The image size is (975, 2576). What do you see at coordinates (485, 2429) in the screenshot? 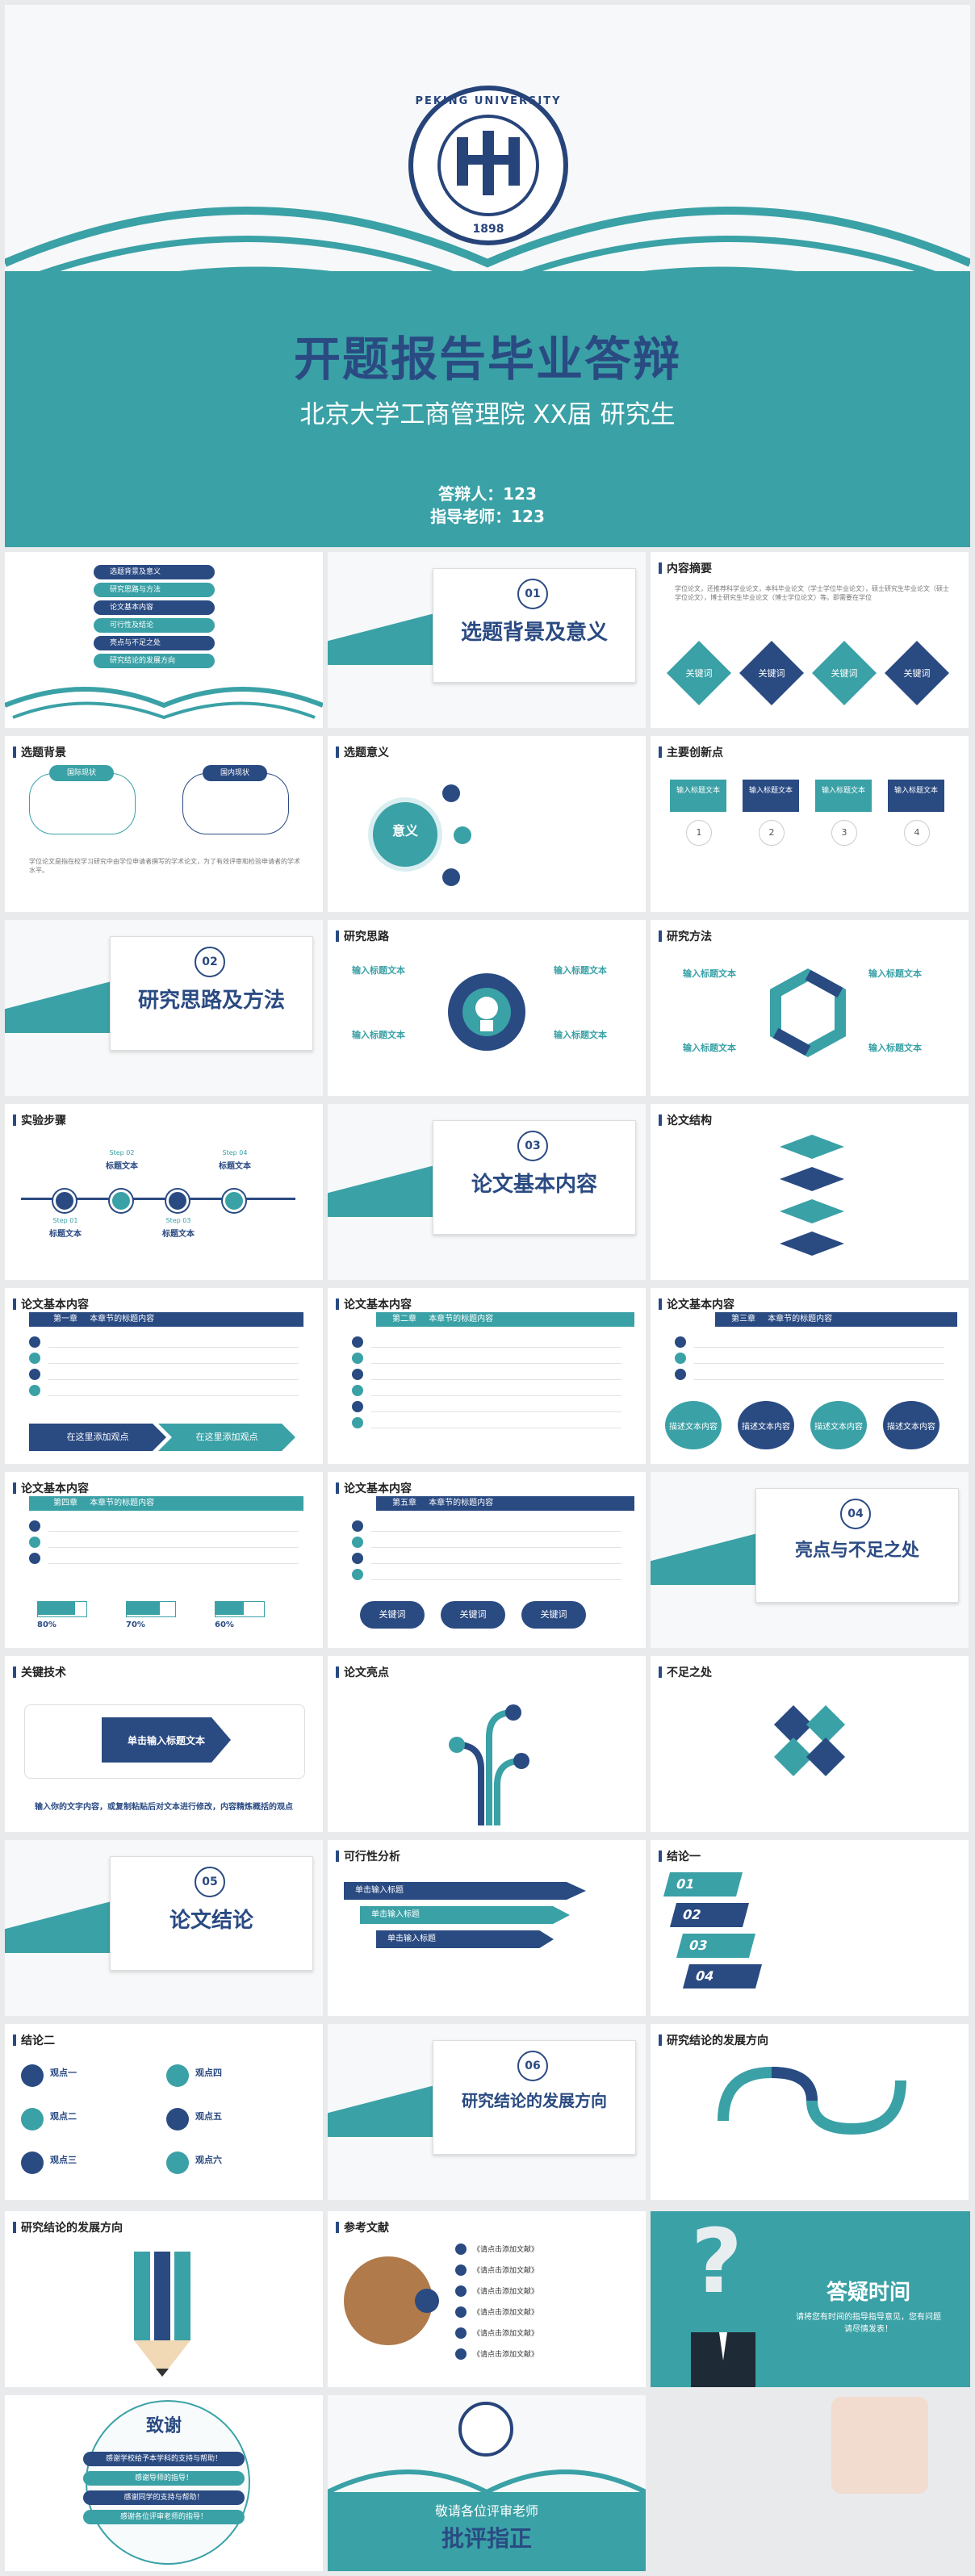
I see `university-seal-icon` at bounding box center [485, 2429].